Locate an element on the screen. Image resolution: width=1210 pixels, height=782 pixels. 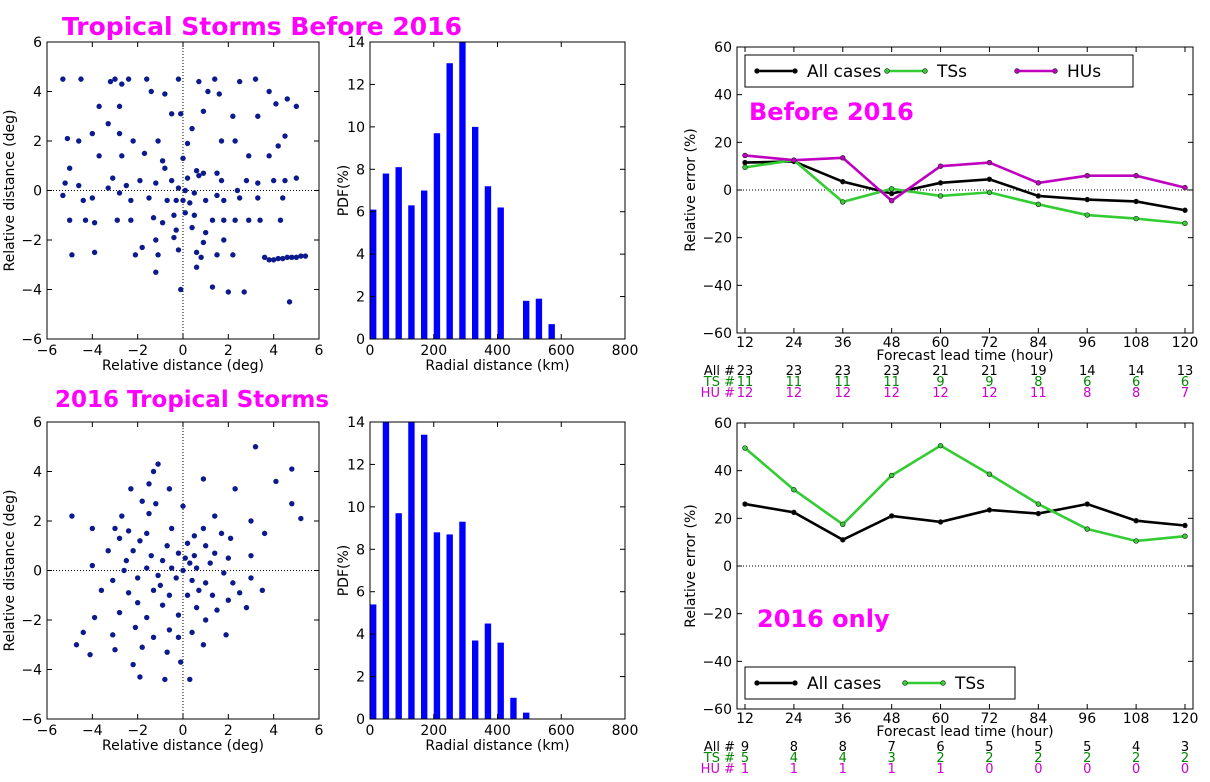
x-tick-label: 72 is located at coordinates (990, 343).